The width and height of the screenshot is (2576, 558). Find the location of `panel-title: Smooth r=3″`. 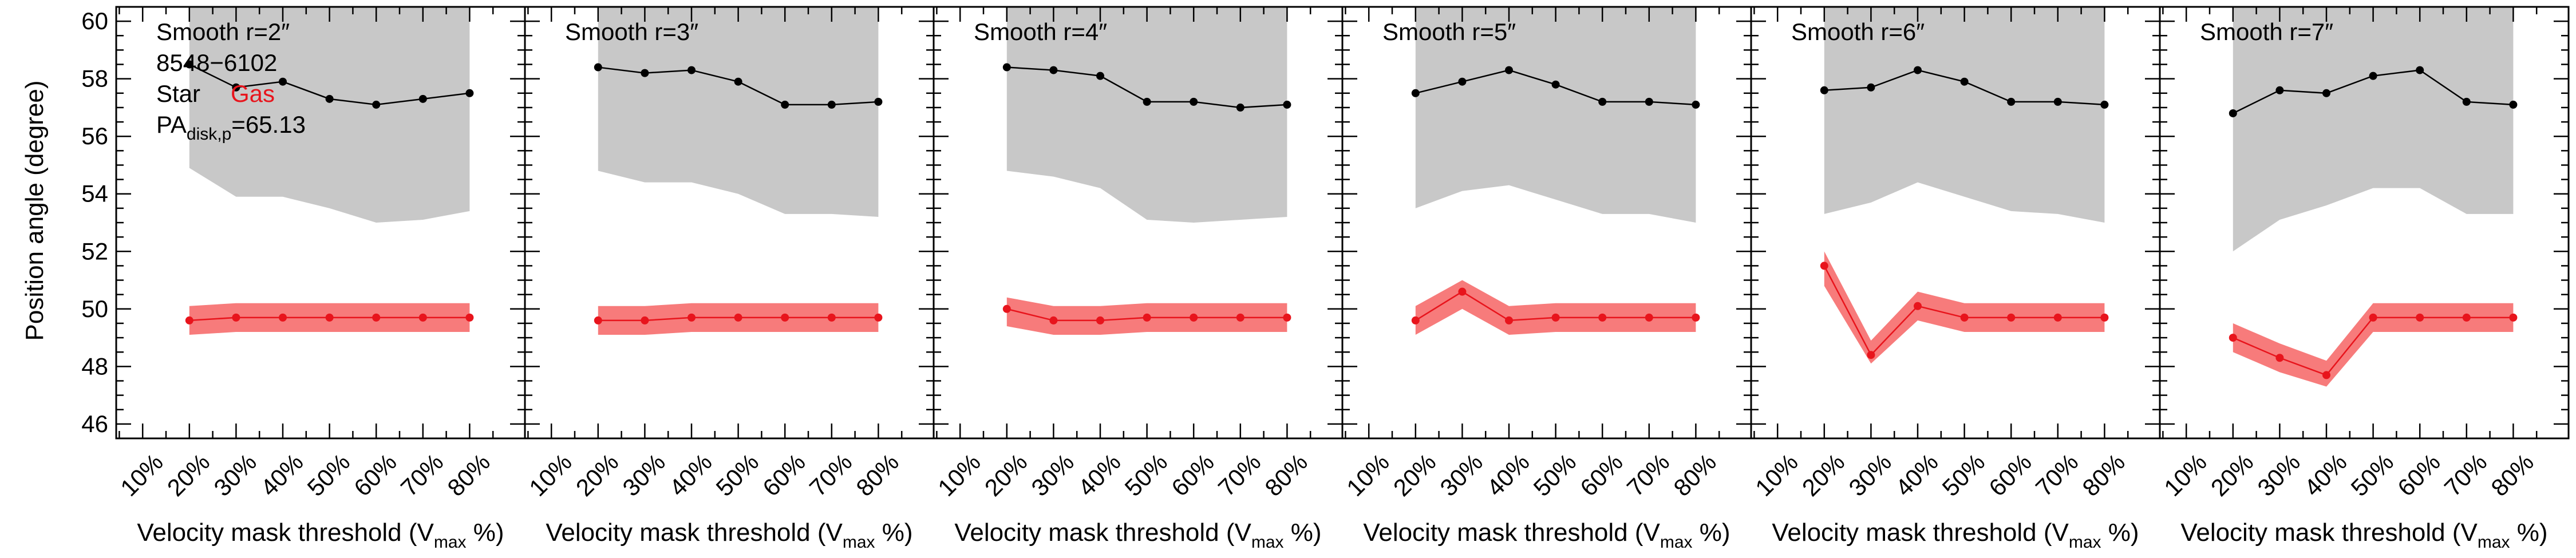

panel-title: Smooth r=3″ is located at coordinates (631, 31).